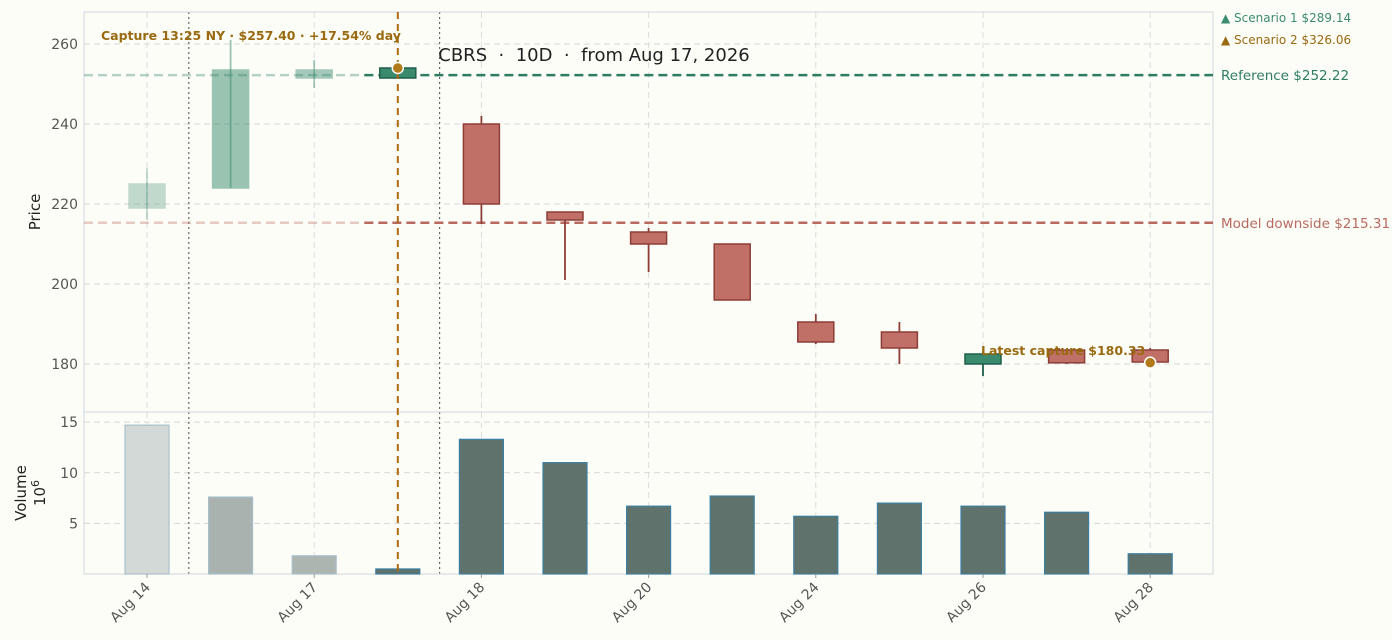 The height and width of the screenshot is (640, 1392). I want to click on price-tick-label: 180, so click(64, 365).